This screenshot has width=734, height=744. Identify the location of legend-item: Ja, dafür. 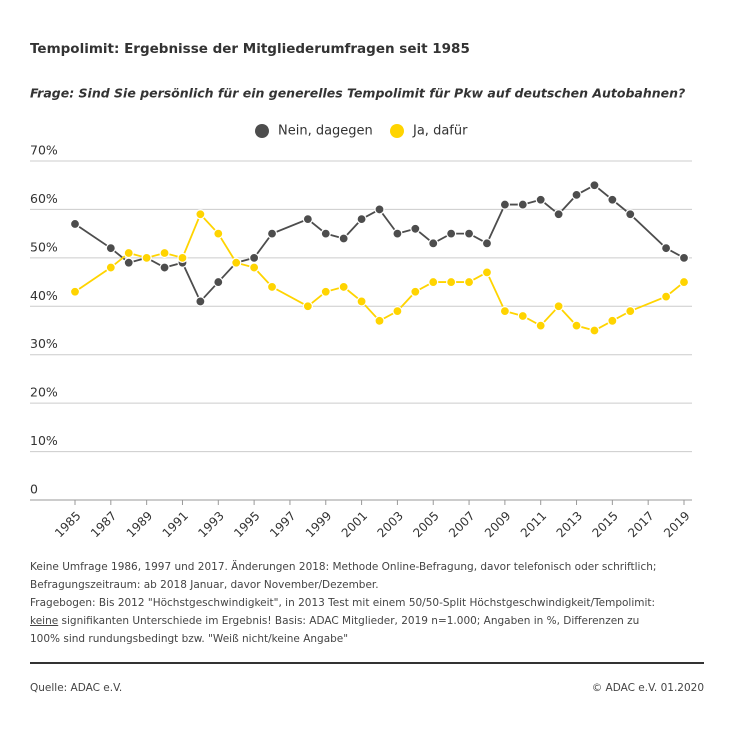
(429, 131).